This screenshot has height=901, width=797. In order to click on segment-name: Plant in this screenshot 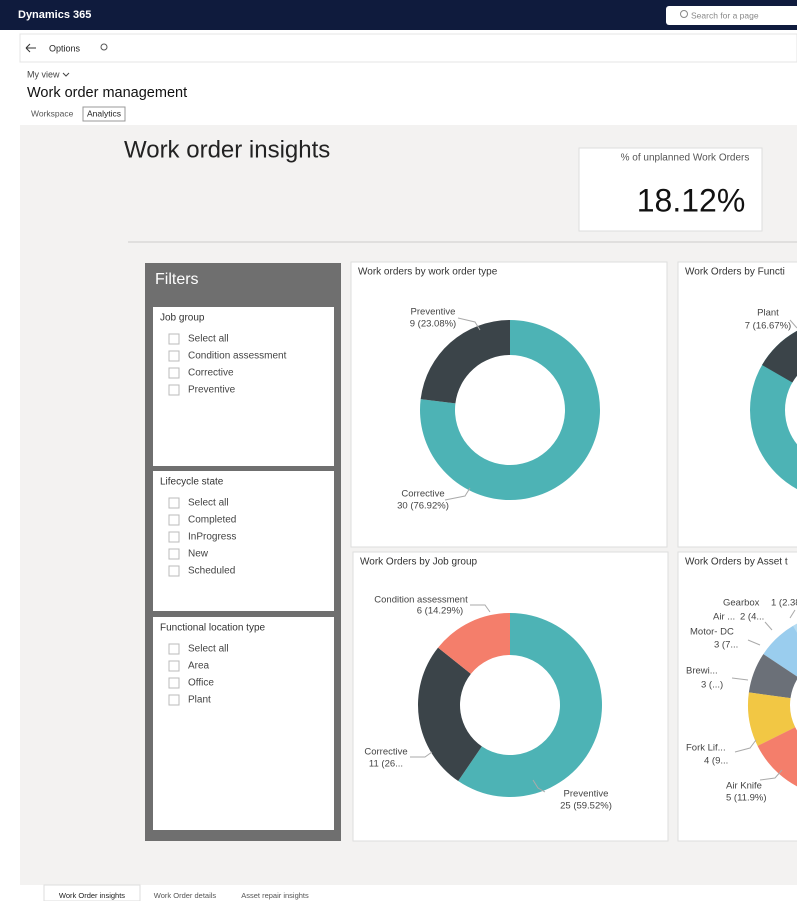, I will do `click(768, 313)`.